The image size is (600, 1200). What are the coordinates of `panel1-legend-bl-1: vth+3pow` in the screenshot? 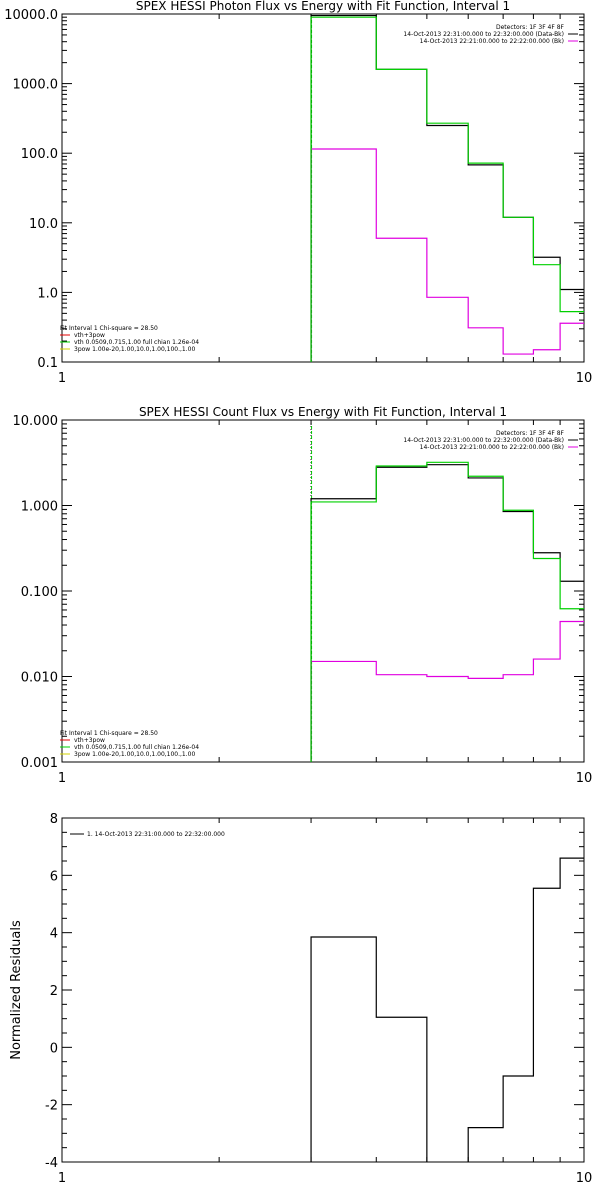 It's located at (89, 335).